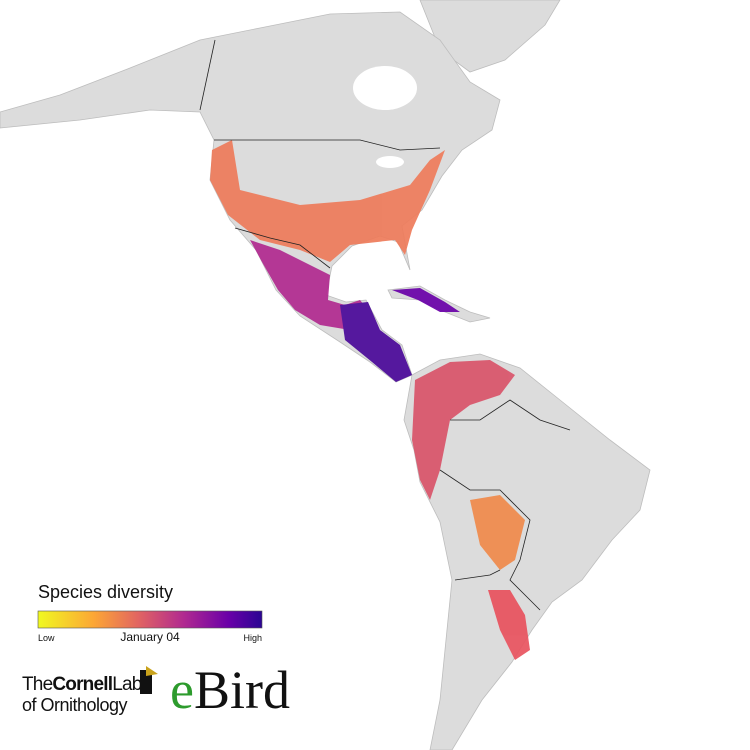 Image resolution: width=750 pixels, height=750 pixels. What do you see at coordinates (207, 75) in the screenshot?
I see `alaska` at bounding box center [207, 75].